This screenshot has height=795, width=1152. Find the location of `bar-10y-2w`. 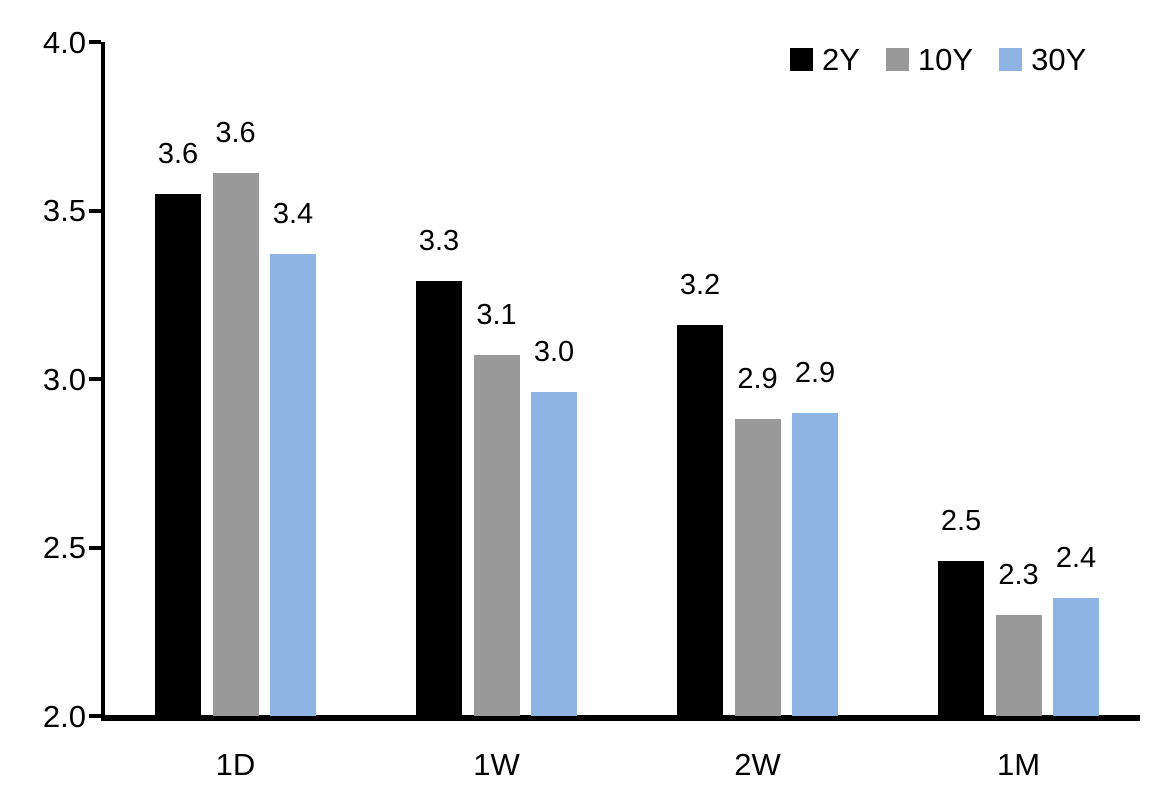

bar-10y-2w is located at coordinates (757, 567).